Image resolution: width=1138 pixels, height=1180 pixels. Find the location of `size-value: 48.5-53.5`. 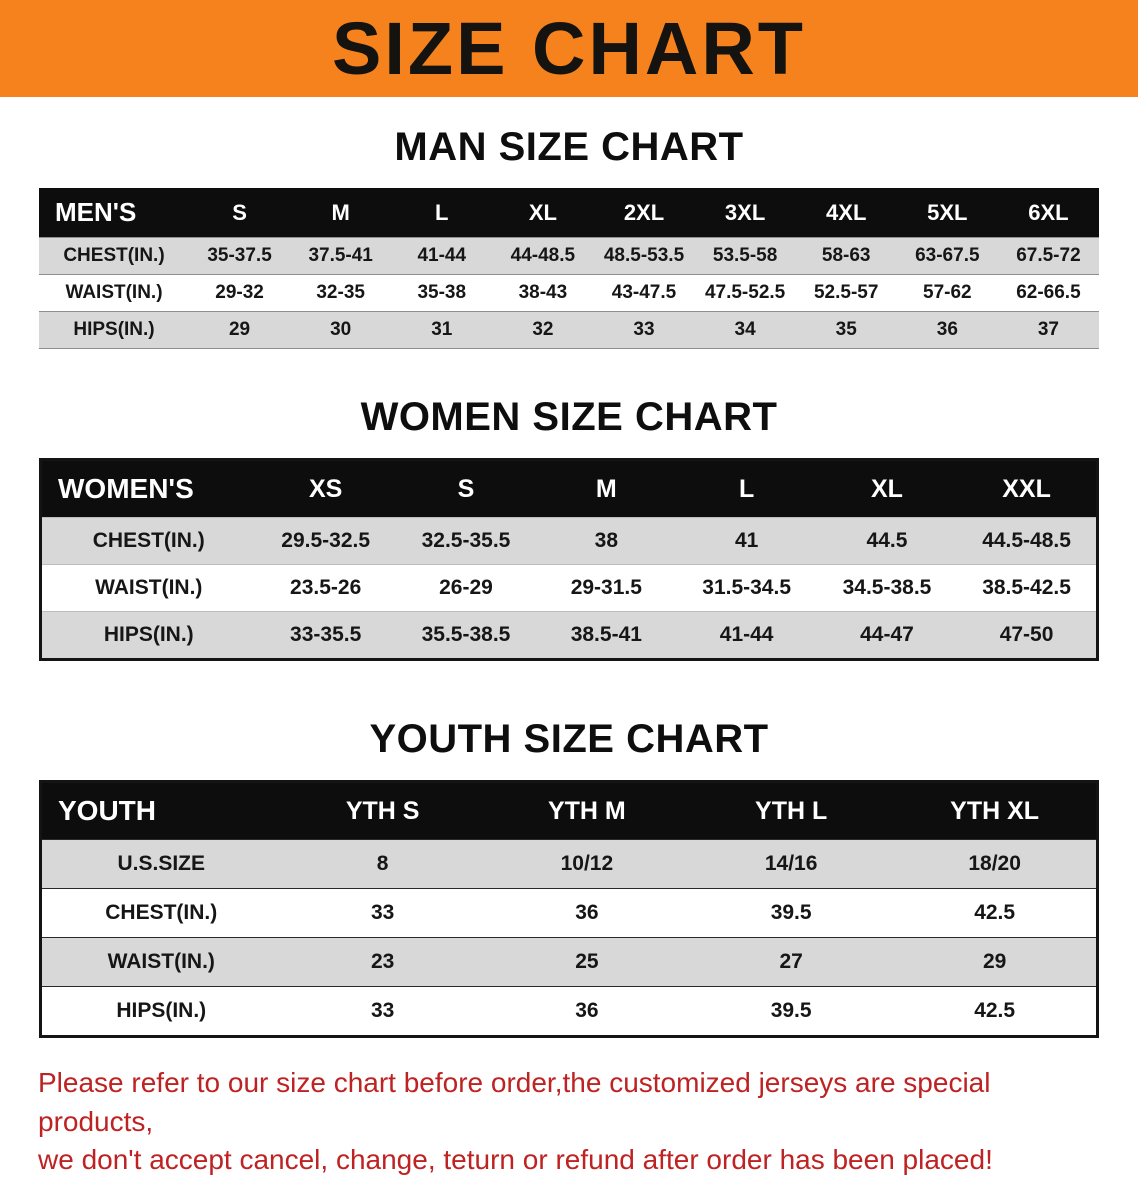

size-value: 48.5-53.5 is located at coordinates (644, 256).